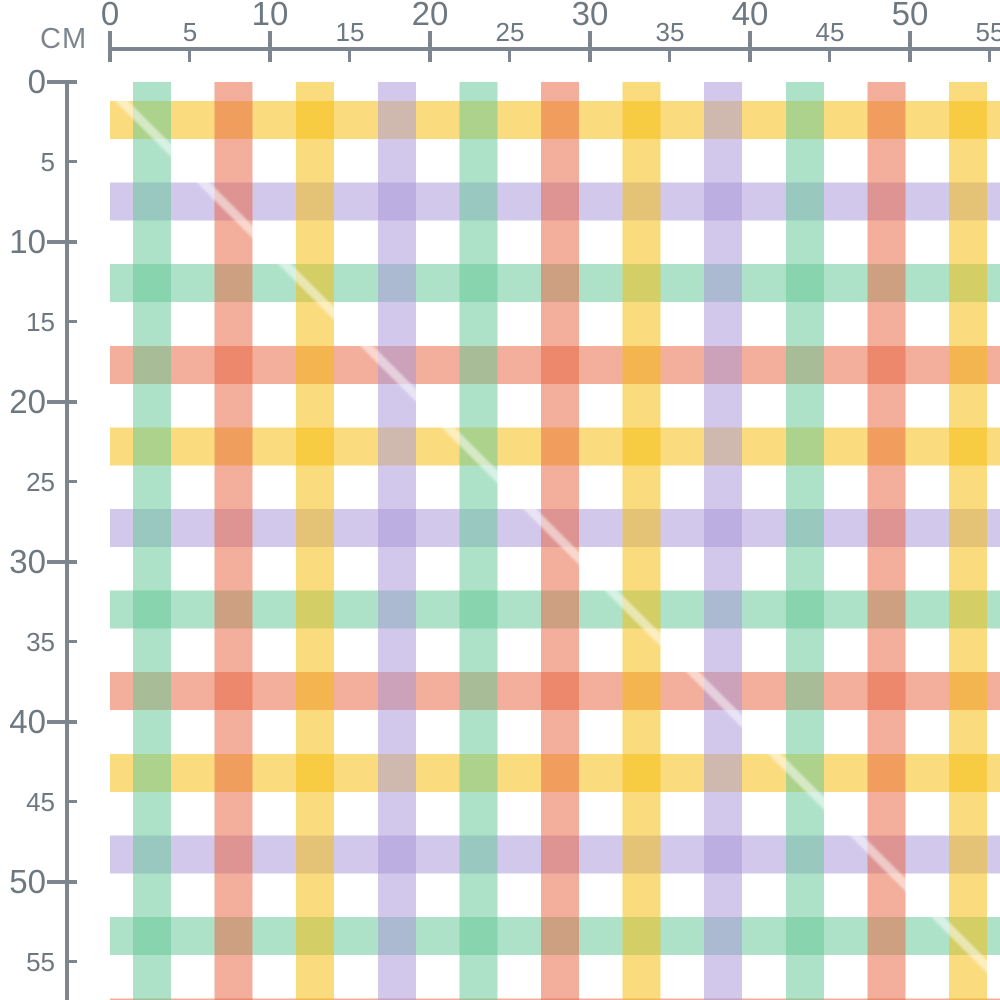 This screenshot has height=1000, width=1000. Describe the element at coordinates (190, 32) in the screenshot. I see `h-tick-label-5: 5` at that location.